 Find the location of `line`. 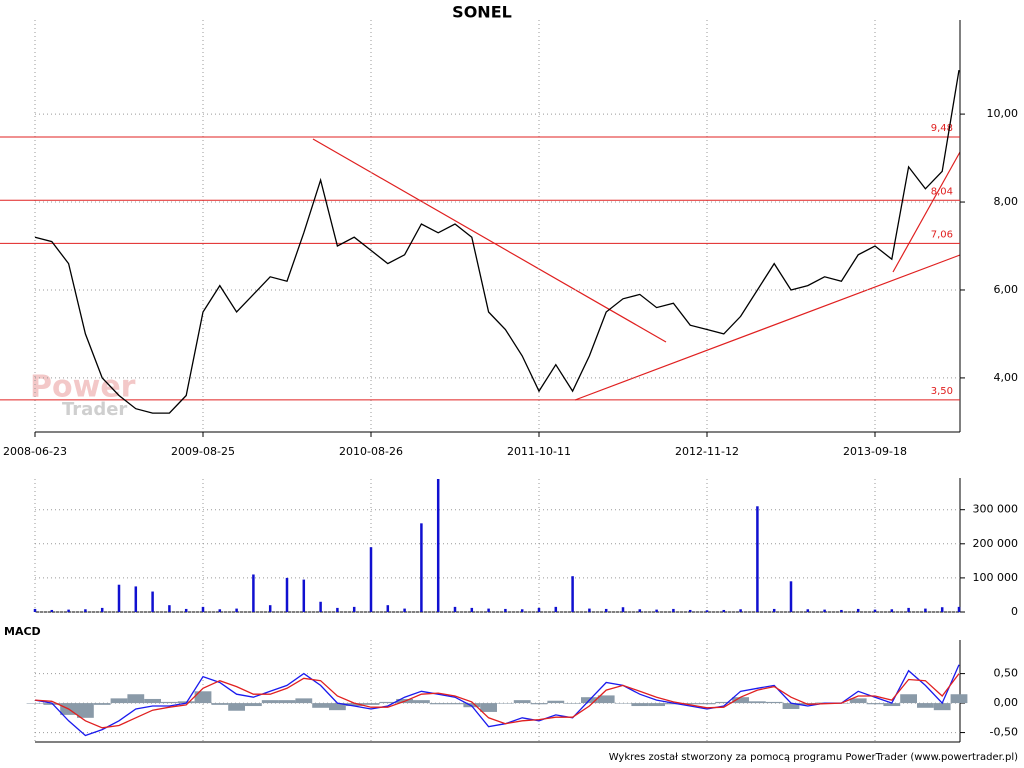

line is located at coordinates (497, 700).